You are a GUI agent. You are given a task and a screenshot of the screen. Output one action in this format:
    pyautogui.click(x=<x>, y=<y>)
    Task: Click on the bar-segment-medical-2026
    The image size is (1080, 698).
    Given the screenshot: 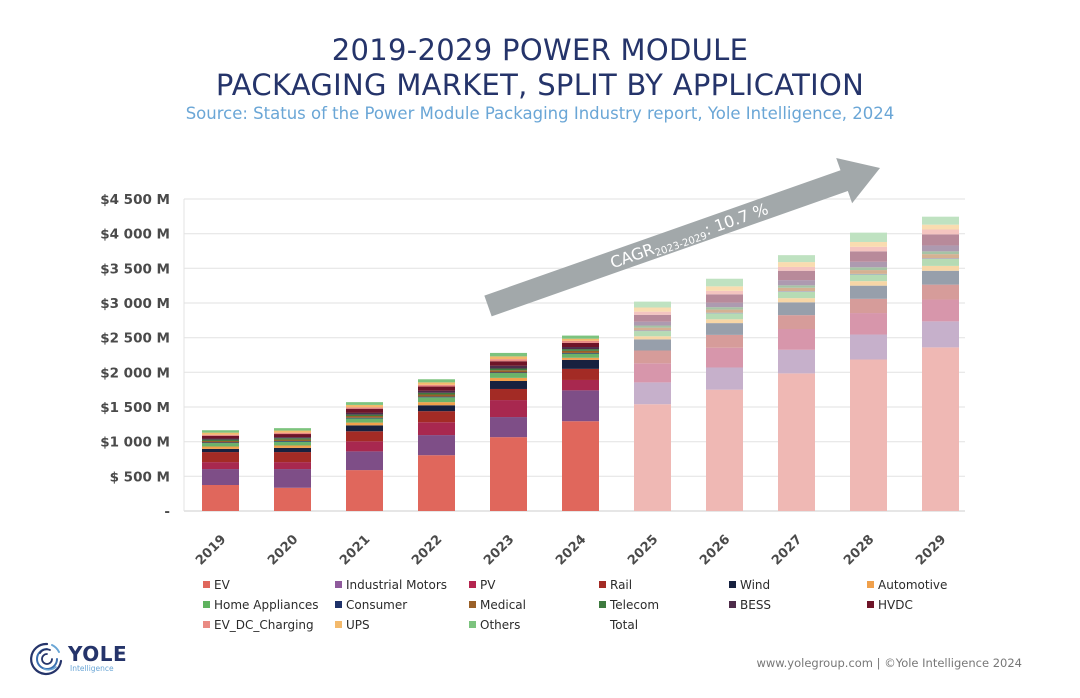 What is the action you would take?
    pyautogui.click(x=724, y=311)
    